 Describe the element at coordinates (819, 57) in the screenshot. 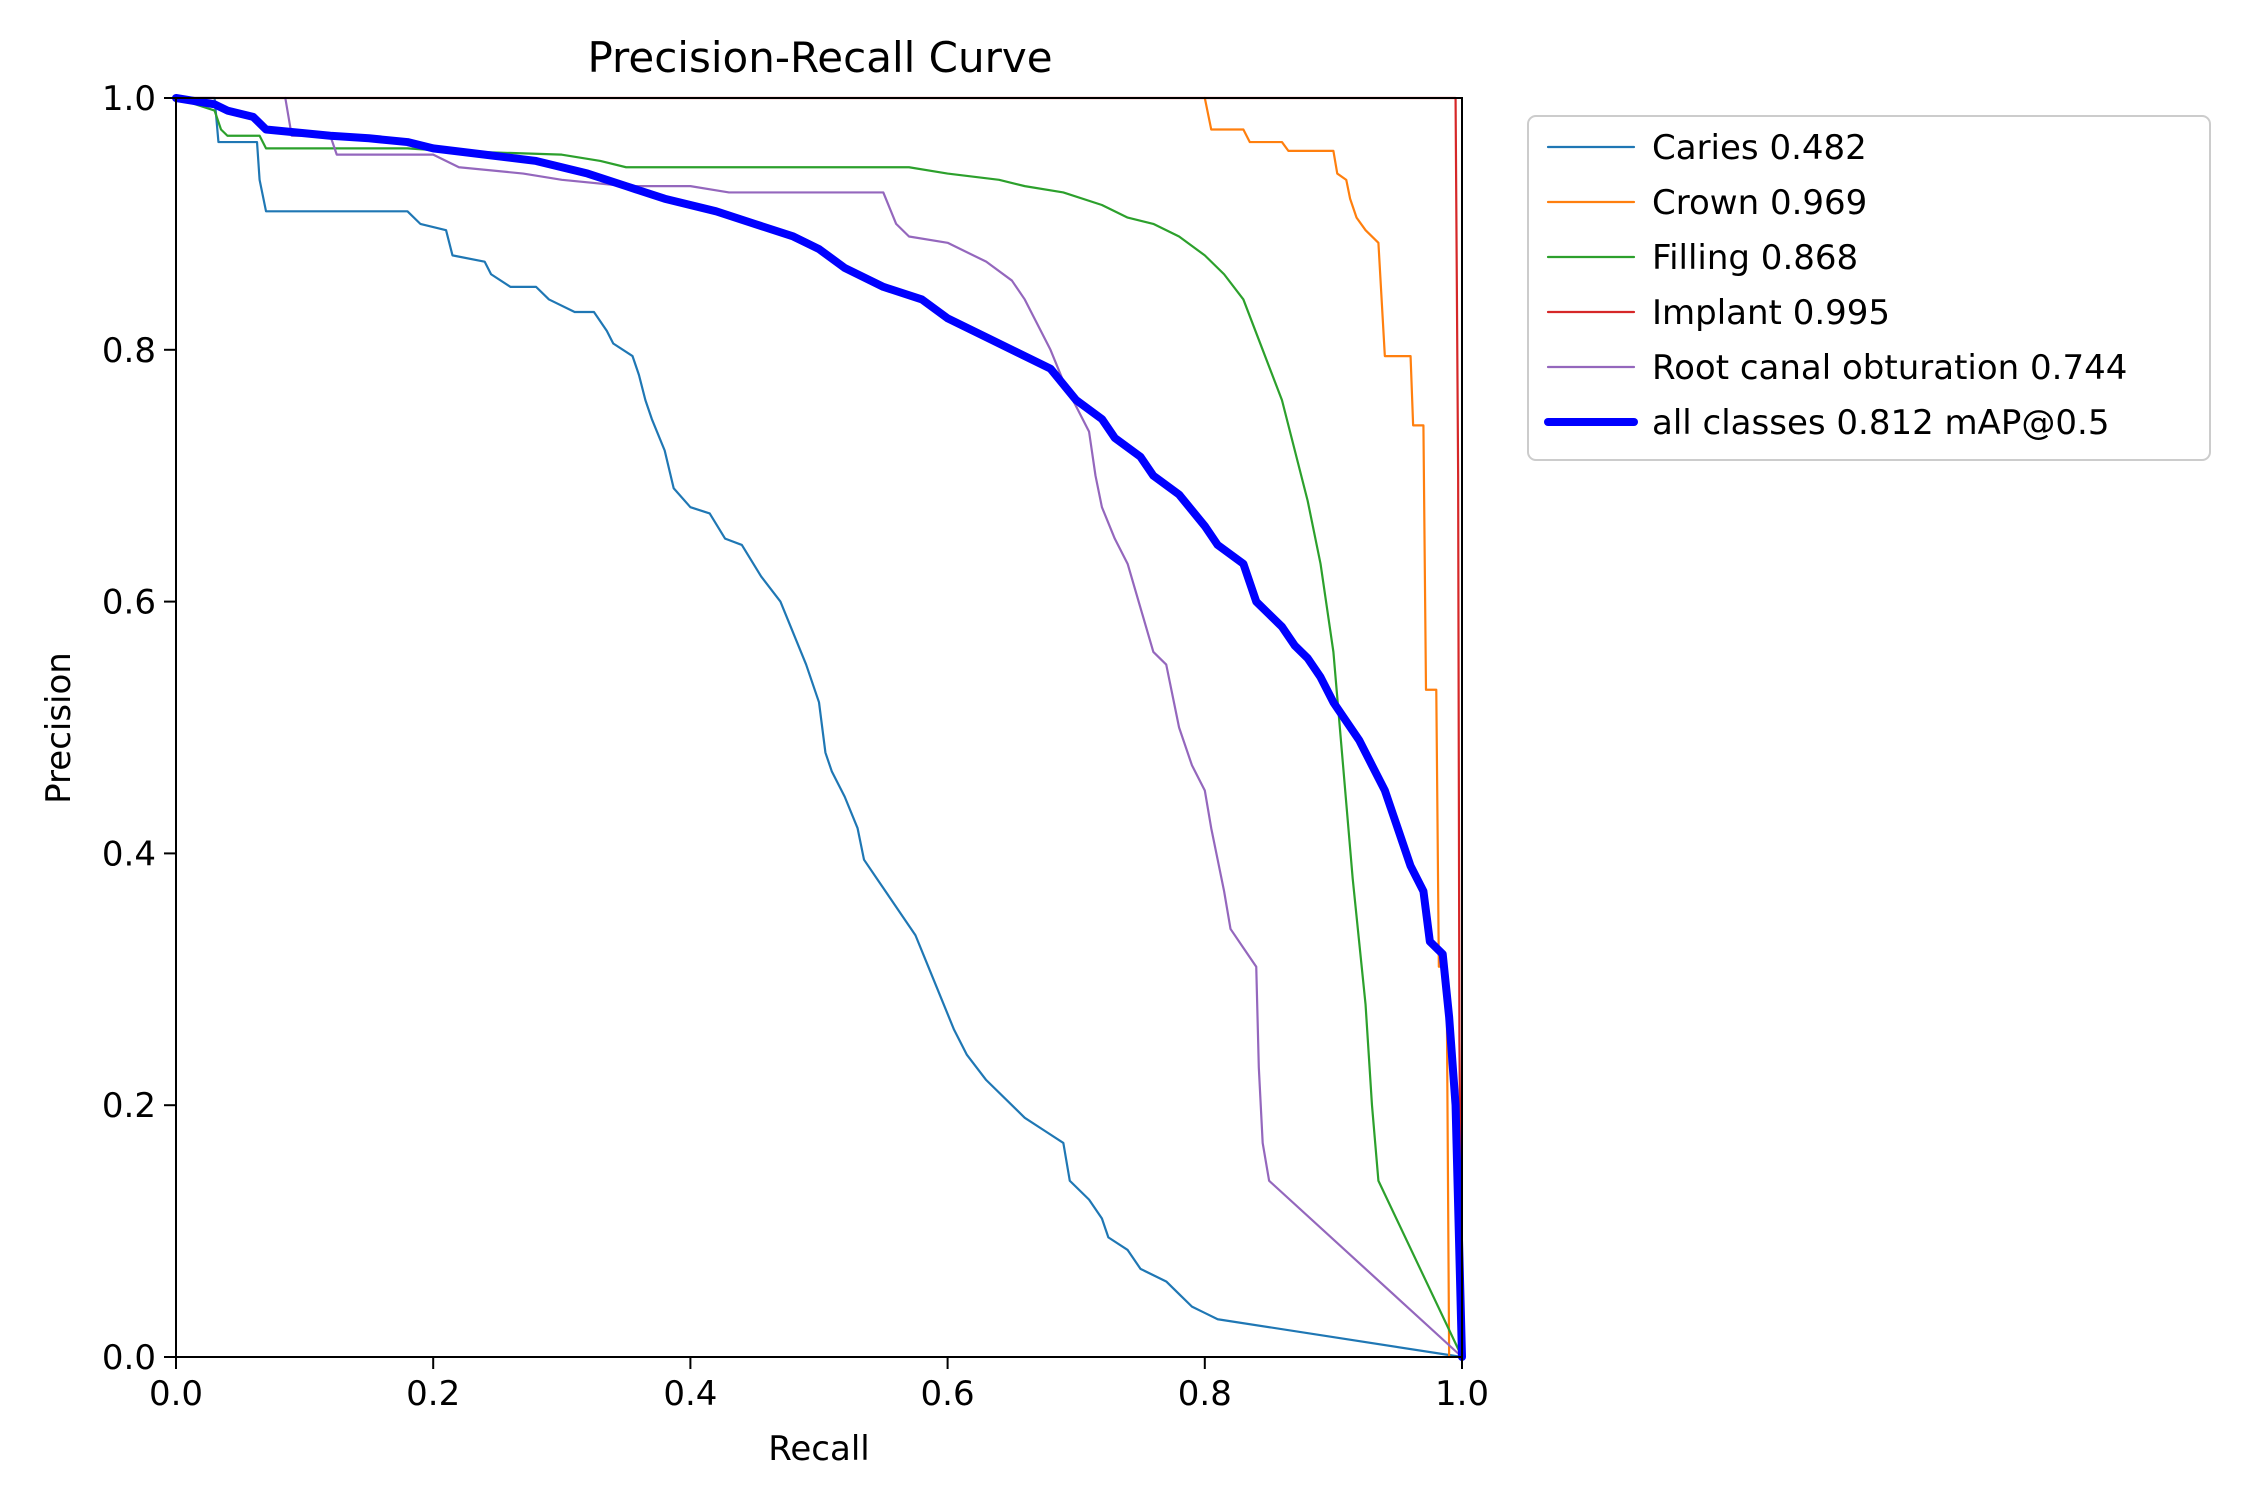

I see `chart-title: Precision-Recall Curve` at that location.